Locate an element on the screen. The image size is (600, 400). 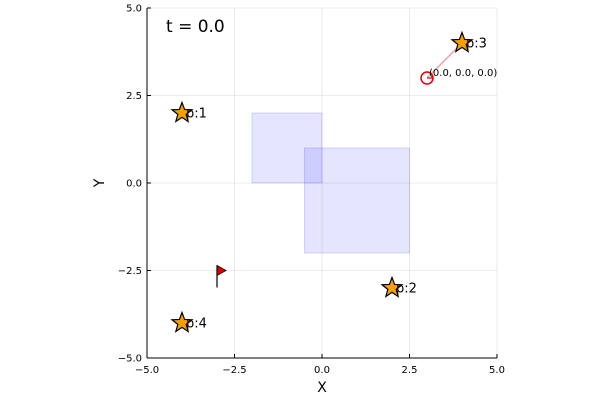
x-axis-label: X is located at coordinates (322, 388).